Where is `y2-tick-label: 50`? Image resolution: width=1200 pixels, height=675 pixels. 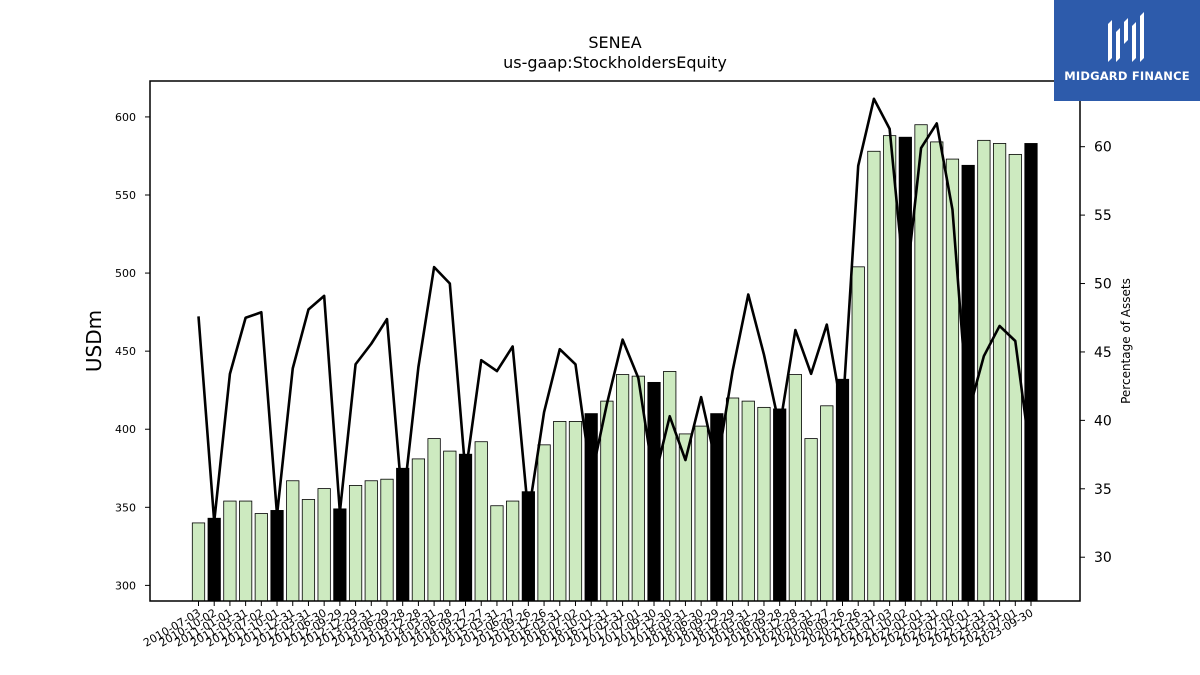
y2-tick-label: 50 is located at coordinates (1103, 285).